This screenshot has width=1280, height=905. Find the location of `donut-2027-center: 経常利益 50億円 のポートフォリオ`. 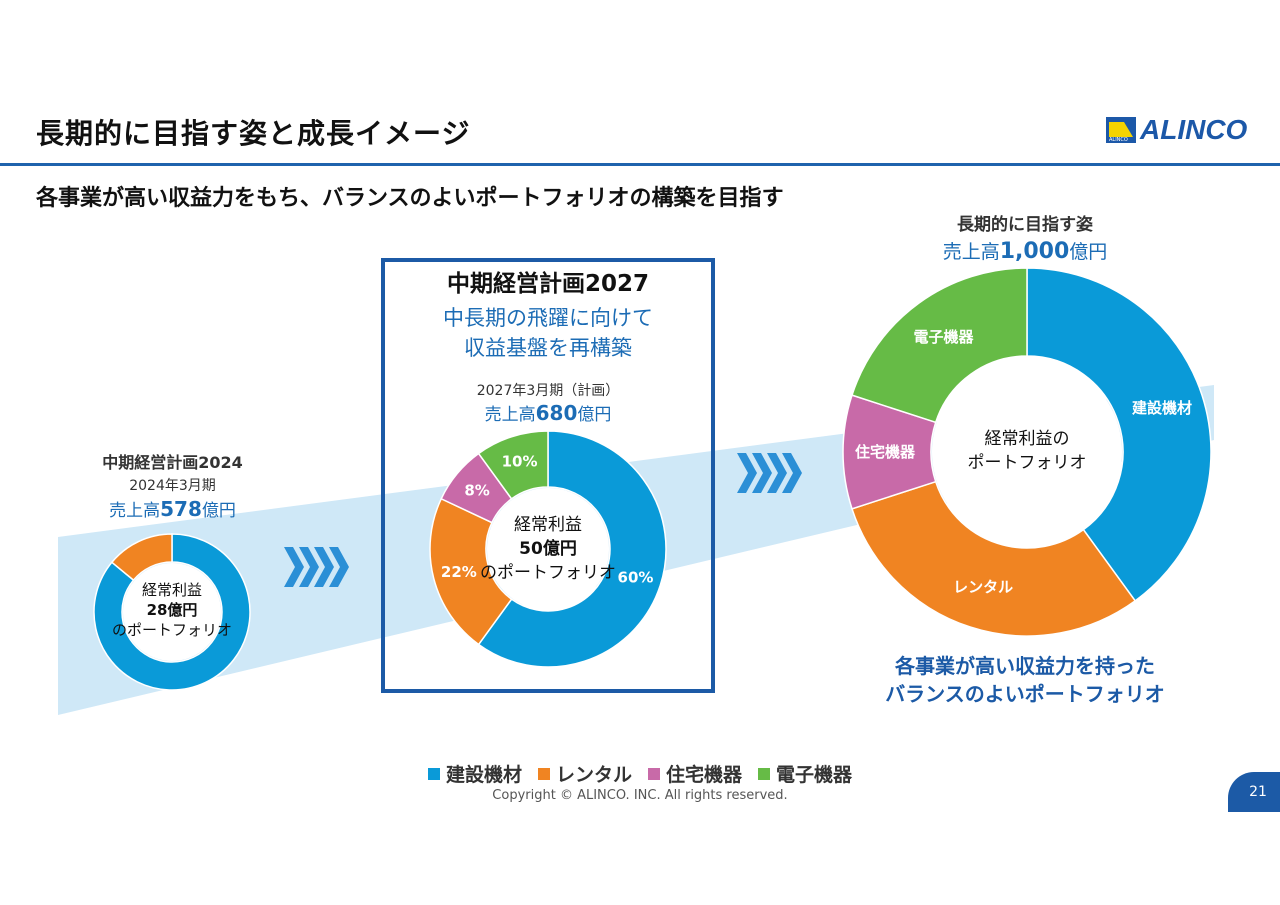

donut-2027-center: 経常利益 50億円 のポートフォリオ is located at coordinates (548, 549).